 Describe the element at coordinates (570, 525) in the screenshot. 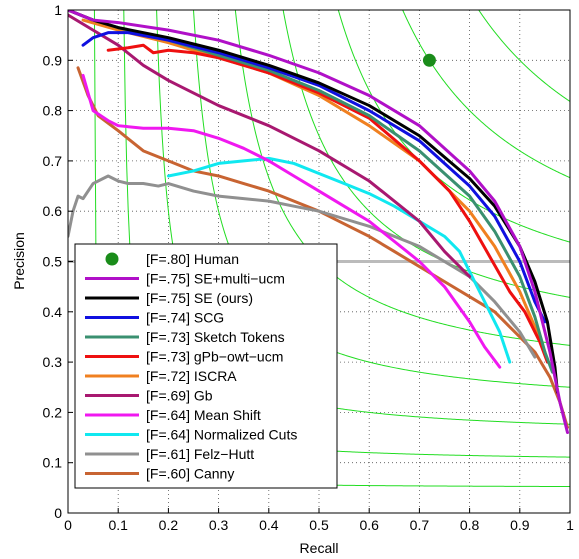

I see `x-tick-label: 1` at that location.